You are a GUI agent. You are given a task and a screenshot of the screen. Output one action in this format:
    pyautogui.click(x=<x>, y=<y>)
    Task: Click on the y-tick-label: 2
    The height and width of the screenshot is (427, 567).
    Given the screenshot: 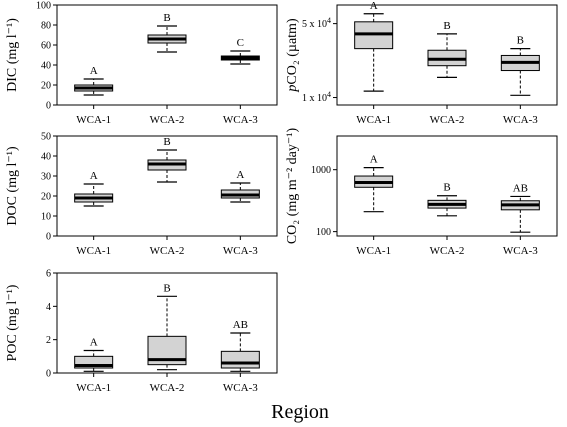 What is the action you would take?
    pyautogui.click(x=48, y=340)
    